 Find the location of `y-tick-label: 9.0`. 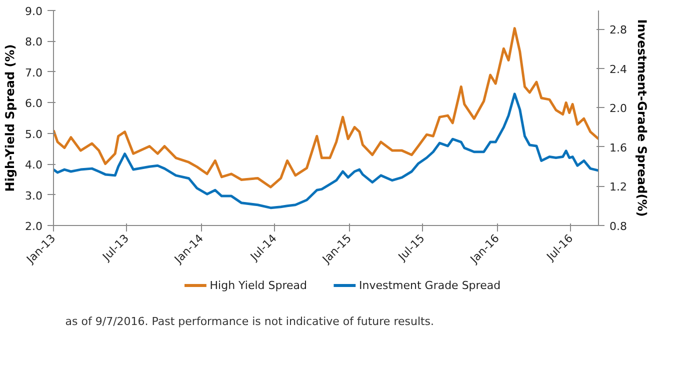

y-tick-label: 9.0 is located at coordinates (34, 11).